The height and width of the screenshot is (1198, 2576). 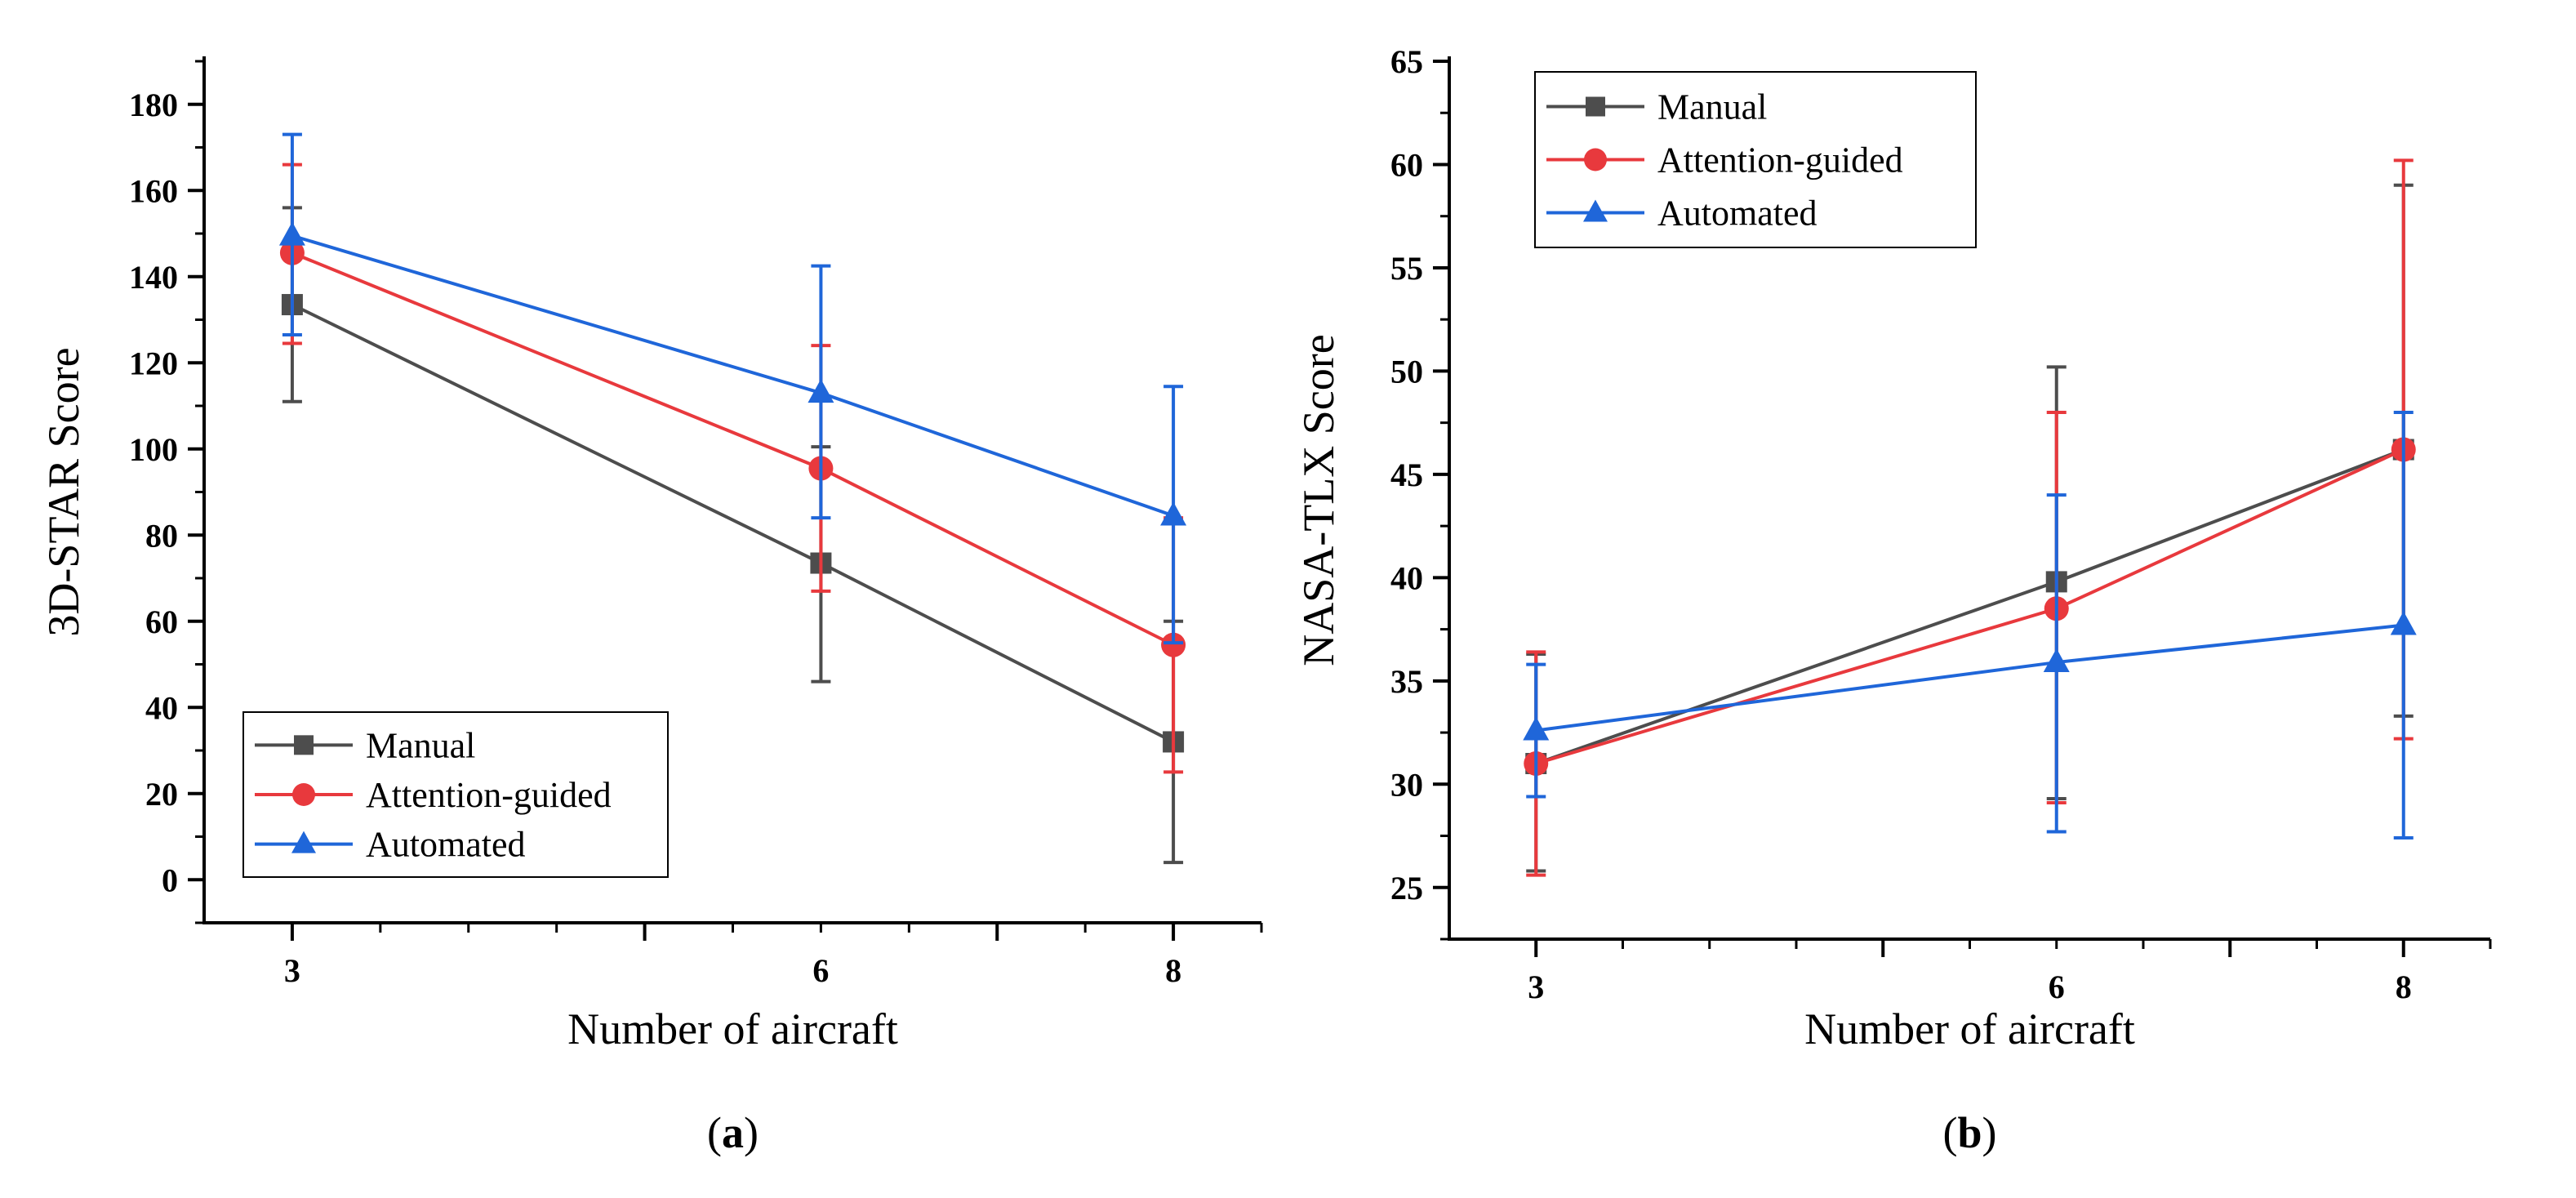 What do you see at coordinates (446, 845) in the screenshot?
I see `legend-label-a-automated: Automated` at bounding box center [446, 845].